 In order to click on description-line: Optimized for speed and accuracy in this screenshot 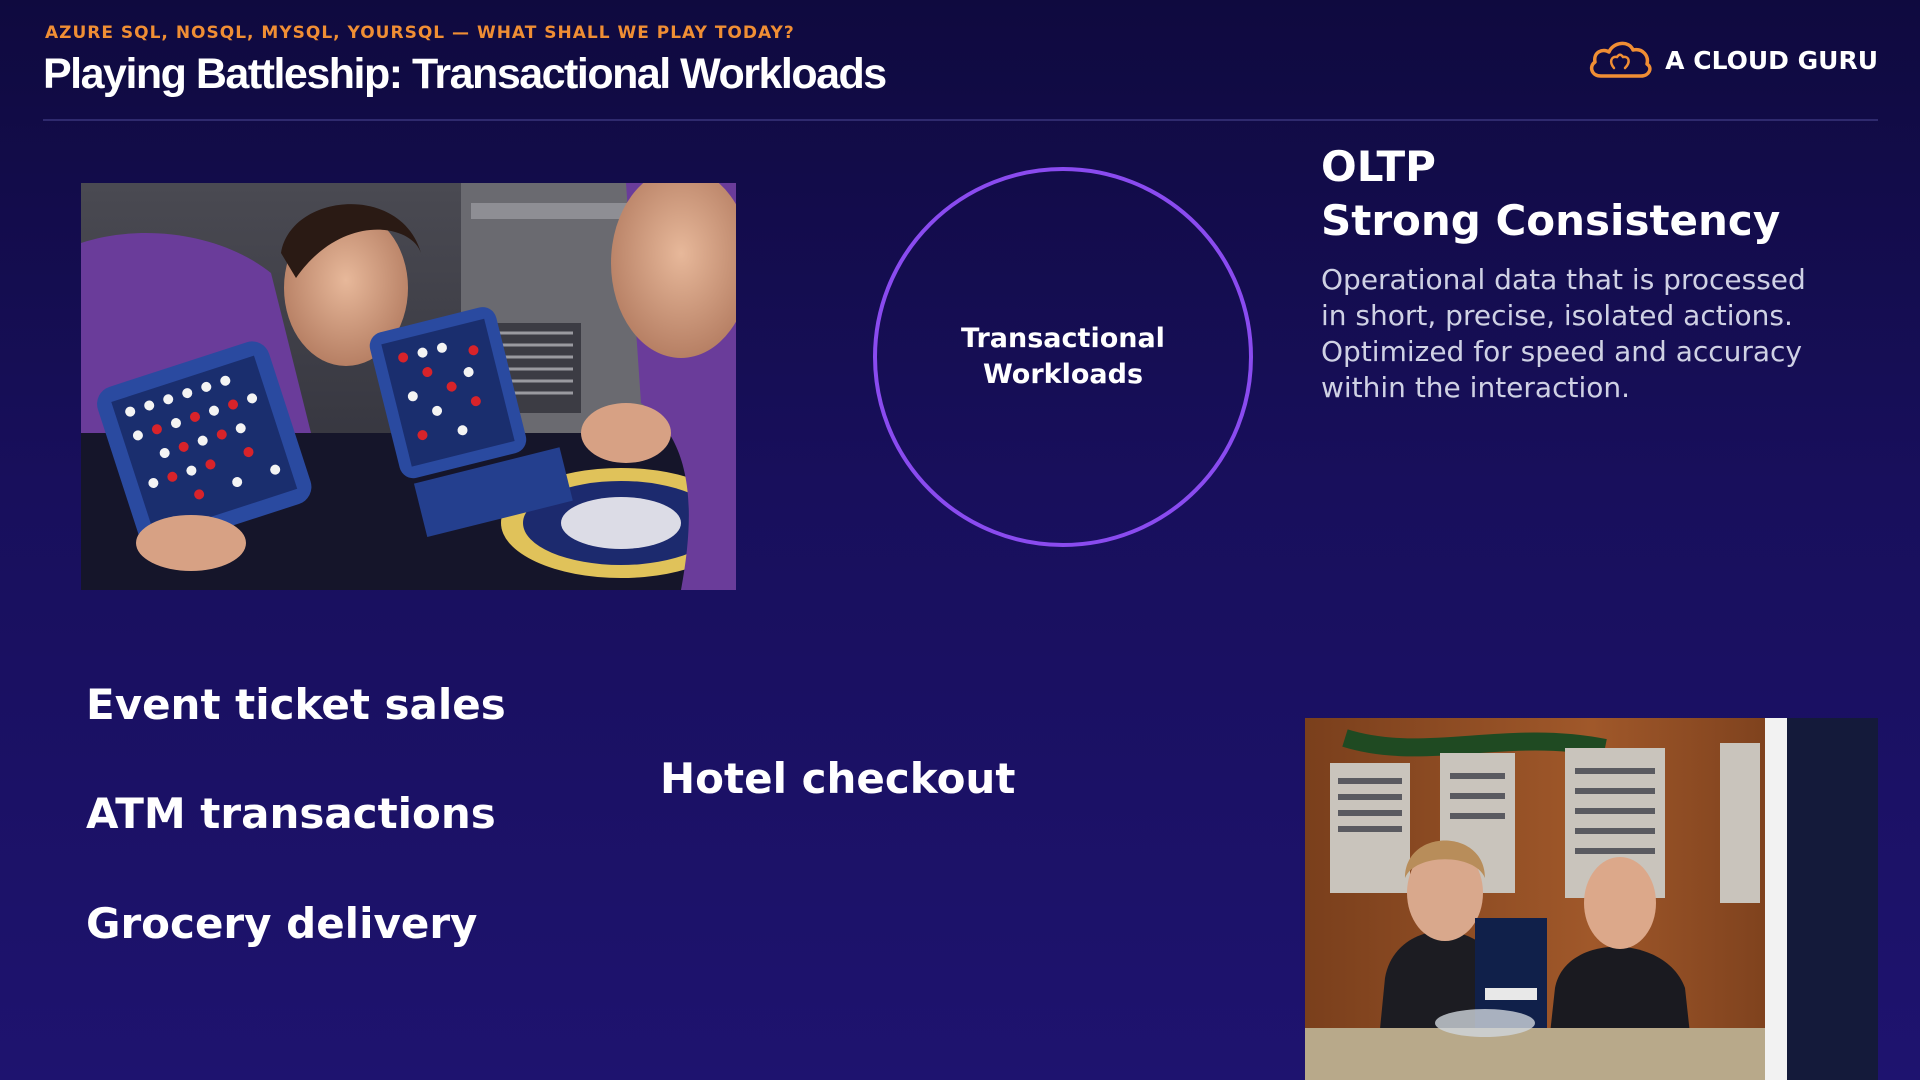, I will do `click(1562, 351)`.